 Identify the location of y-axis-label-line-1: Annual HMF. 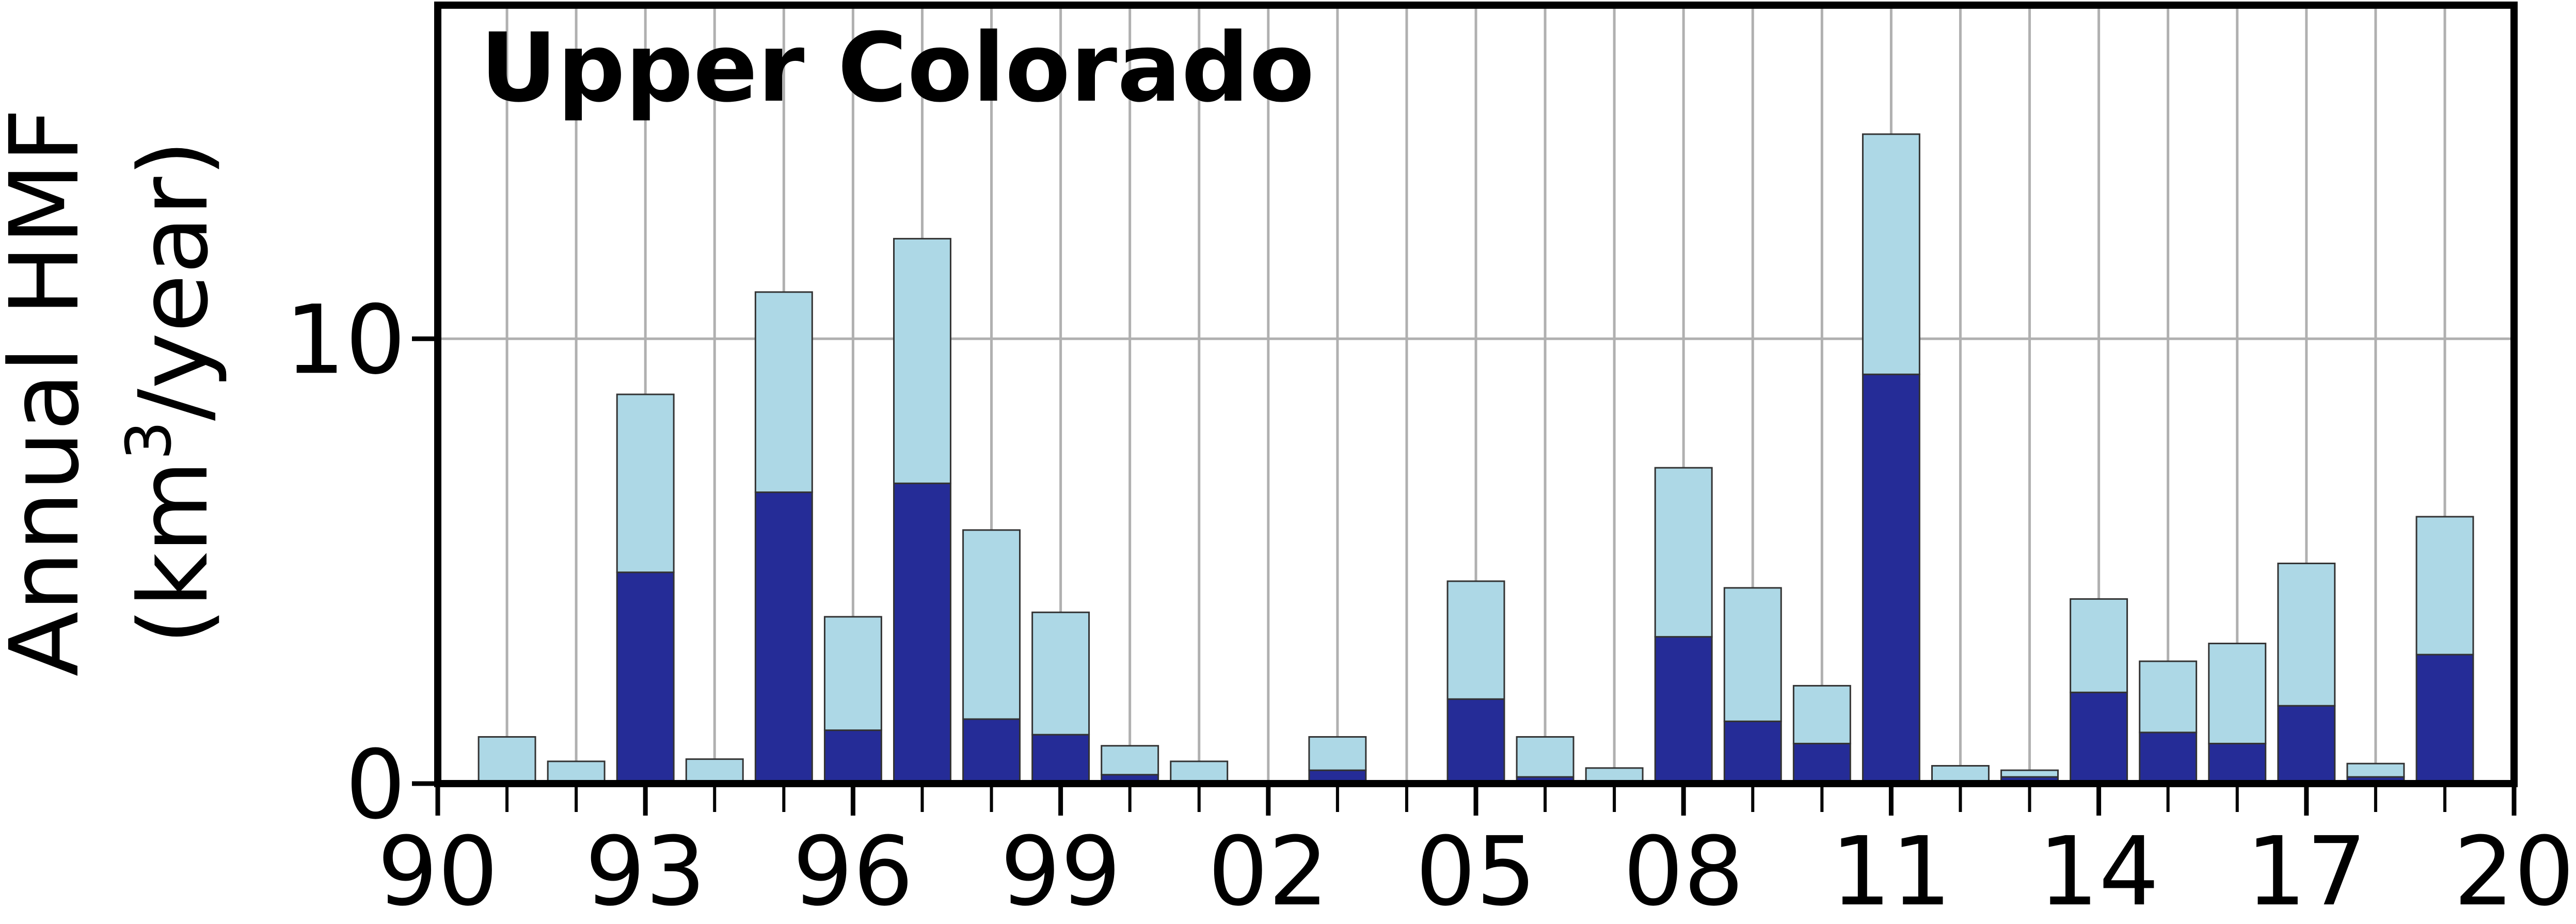
(50, 392).